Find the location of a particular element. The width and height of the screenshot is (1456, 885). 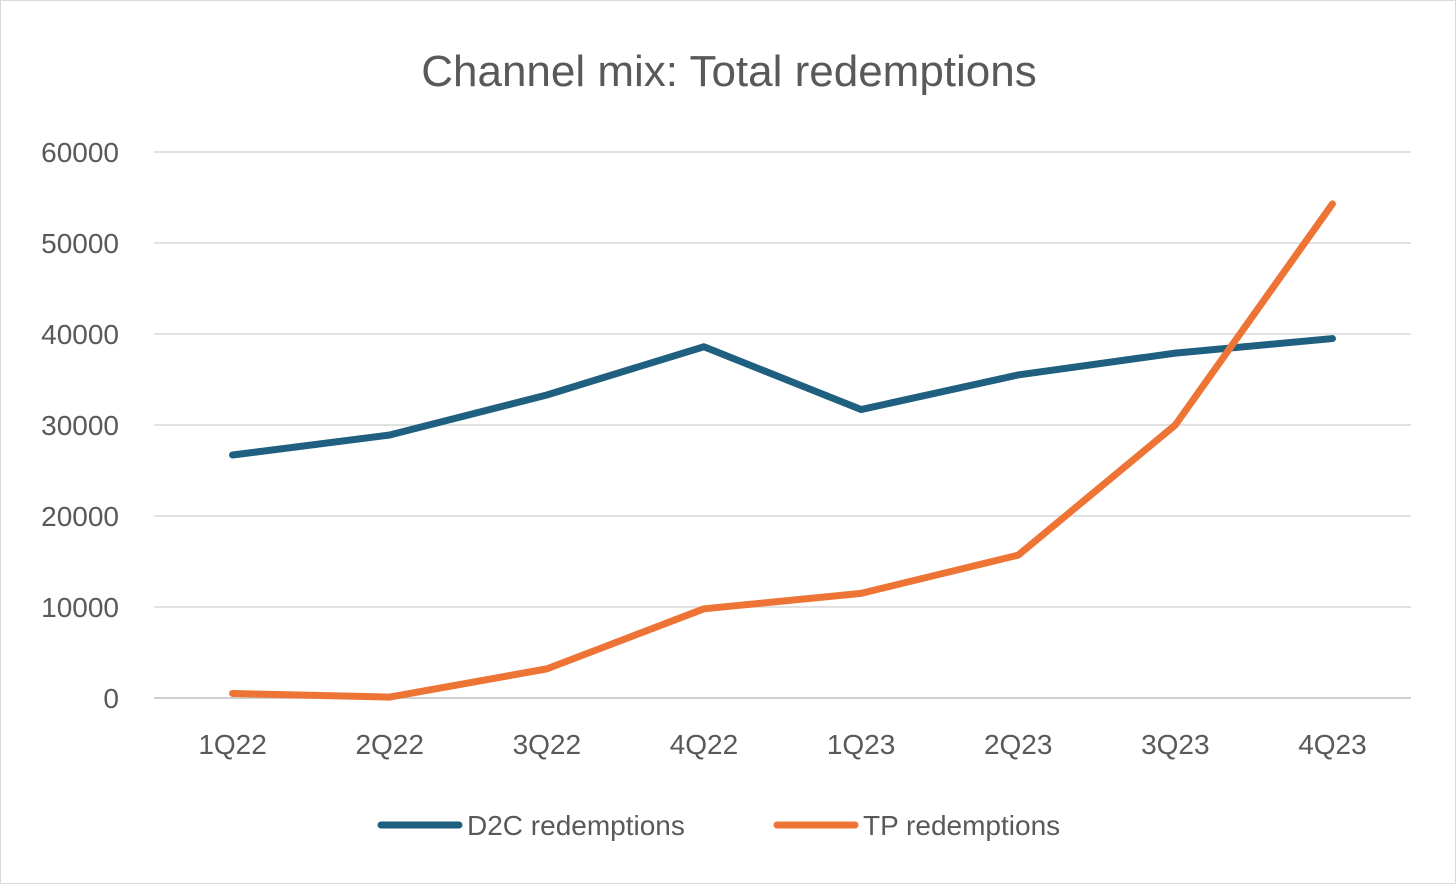

y-tick-label: 60000 is located at coordinates (80, 152).